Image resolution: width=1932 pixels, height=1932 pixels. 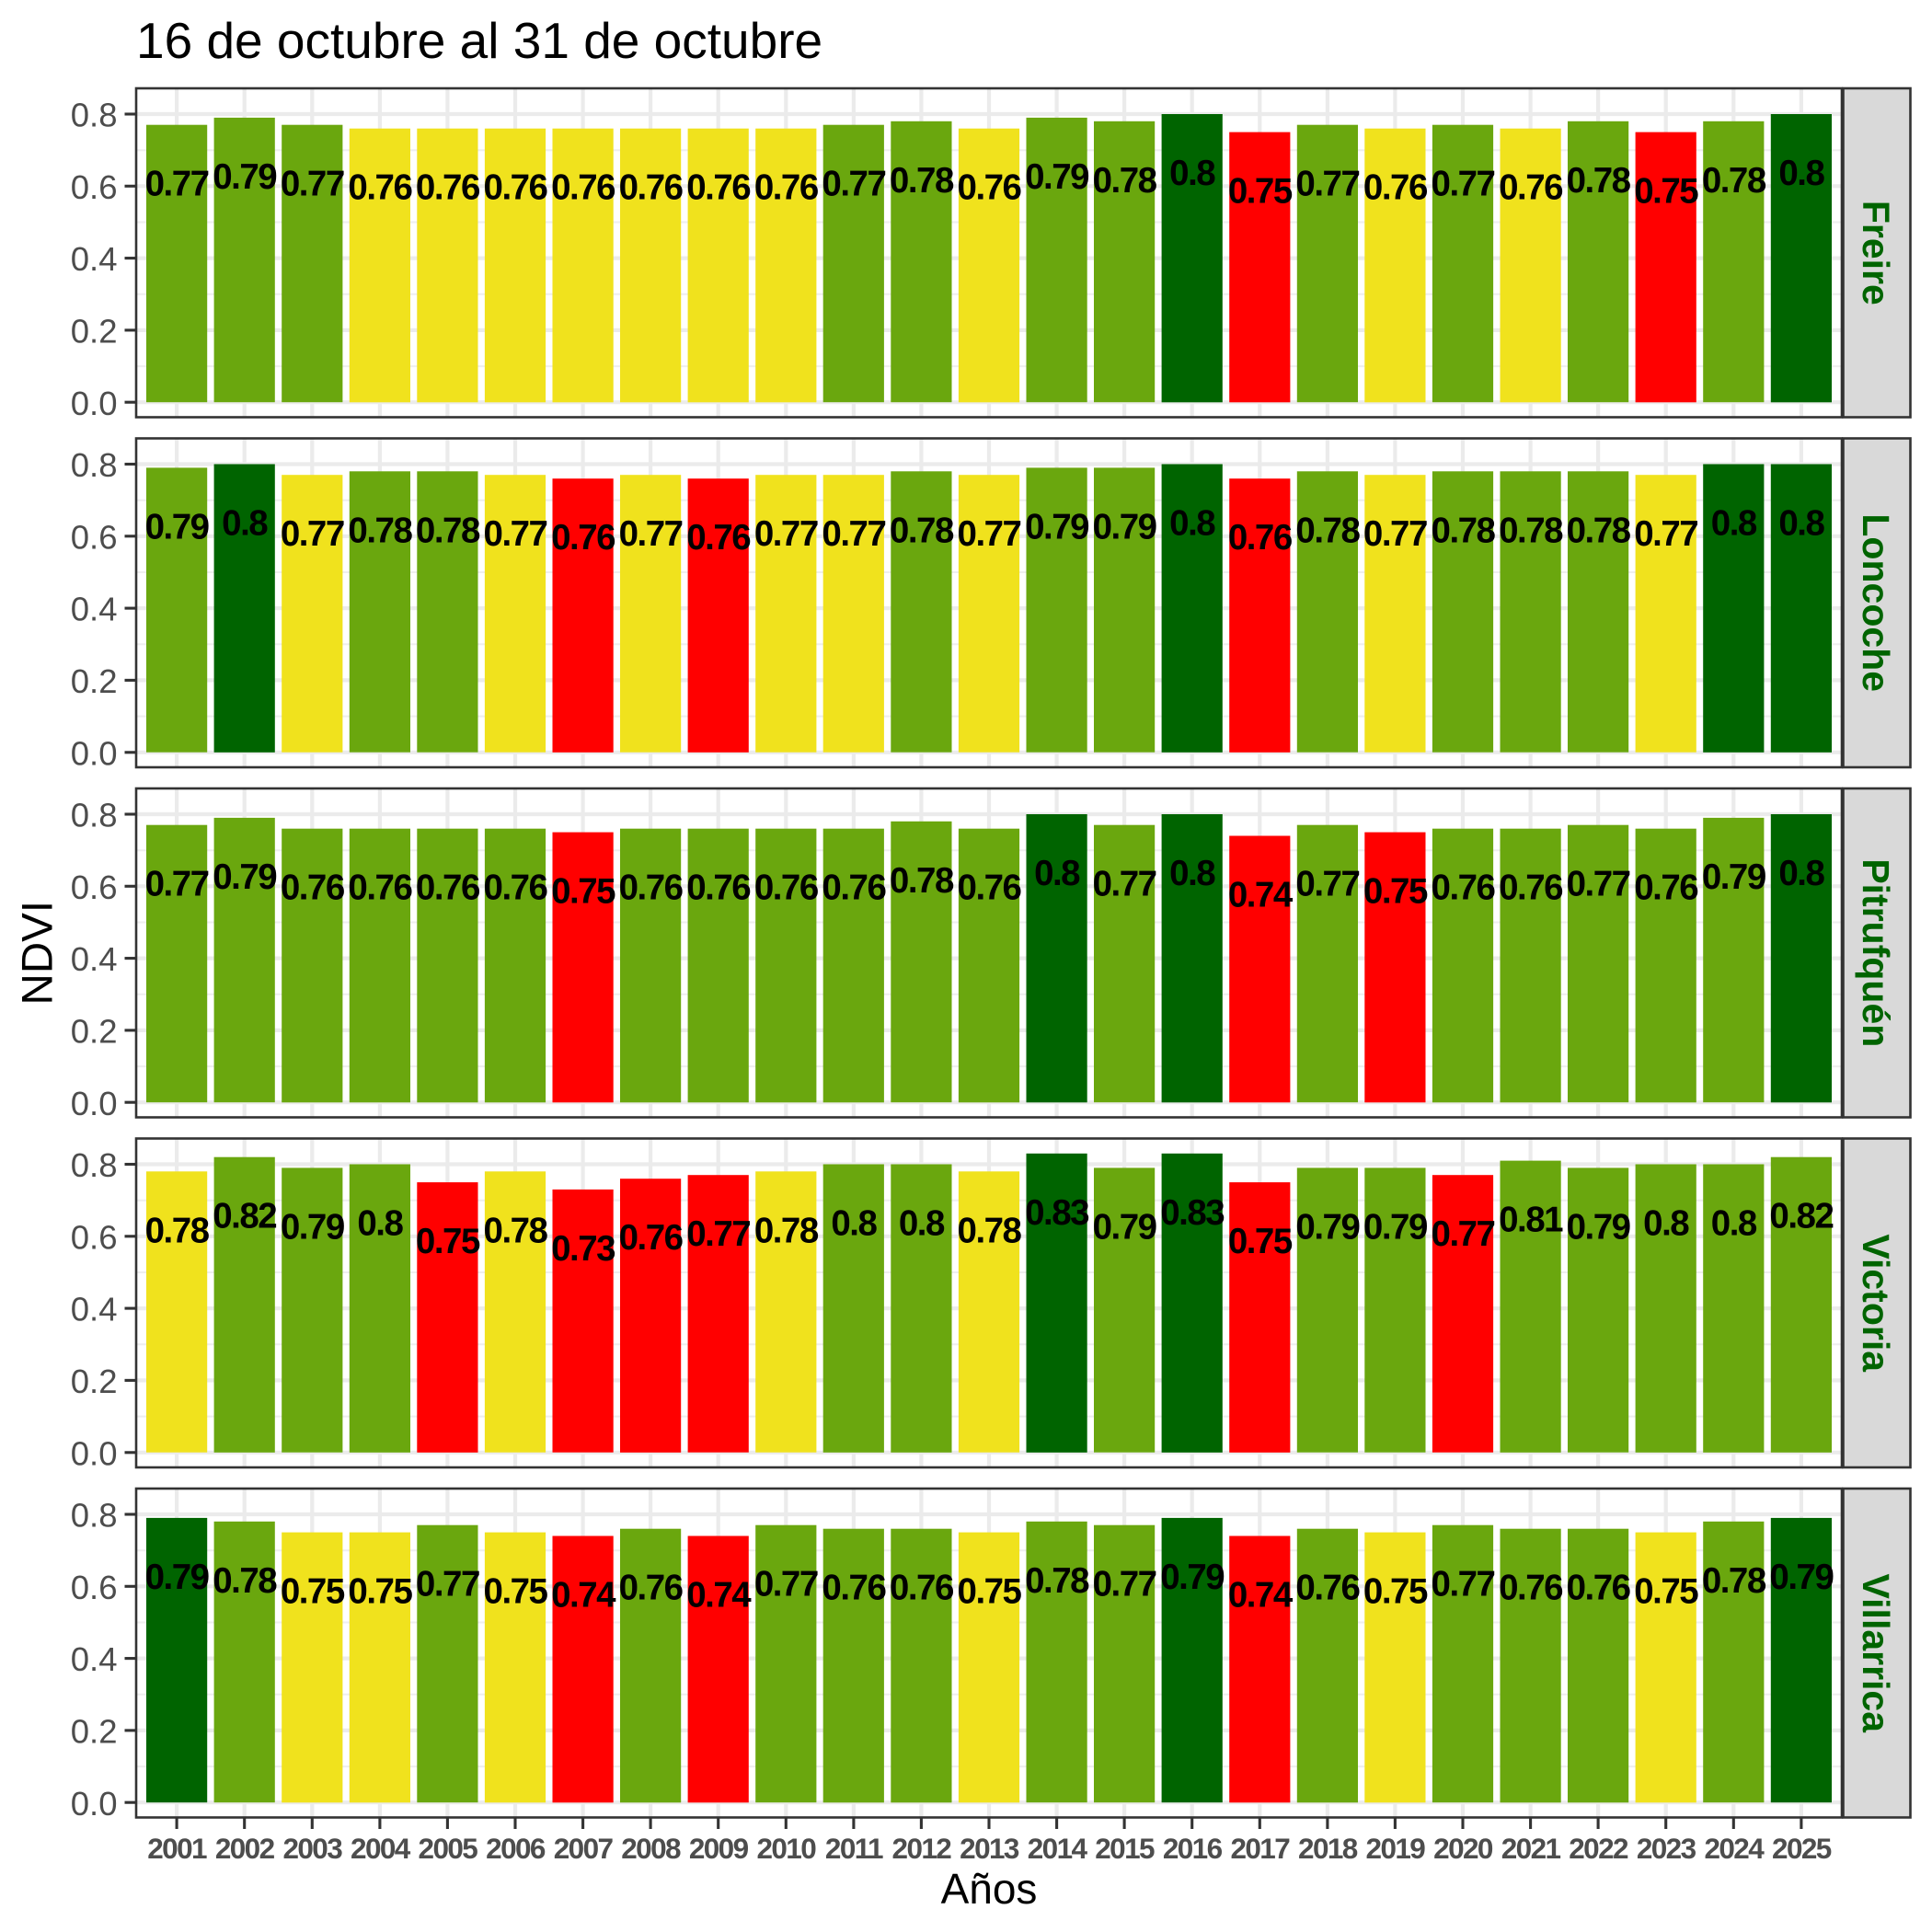 I want to click on svg-text: 2020, so click(x=1463, y=1848).